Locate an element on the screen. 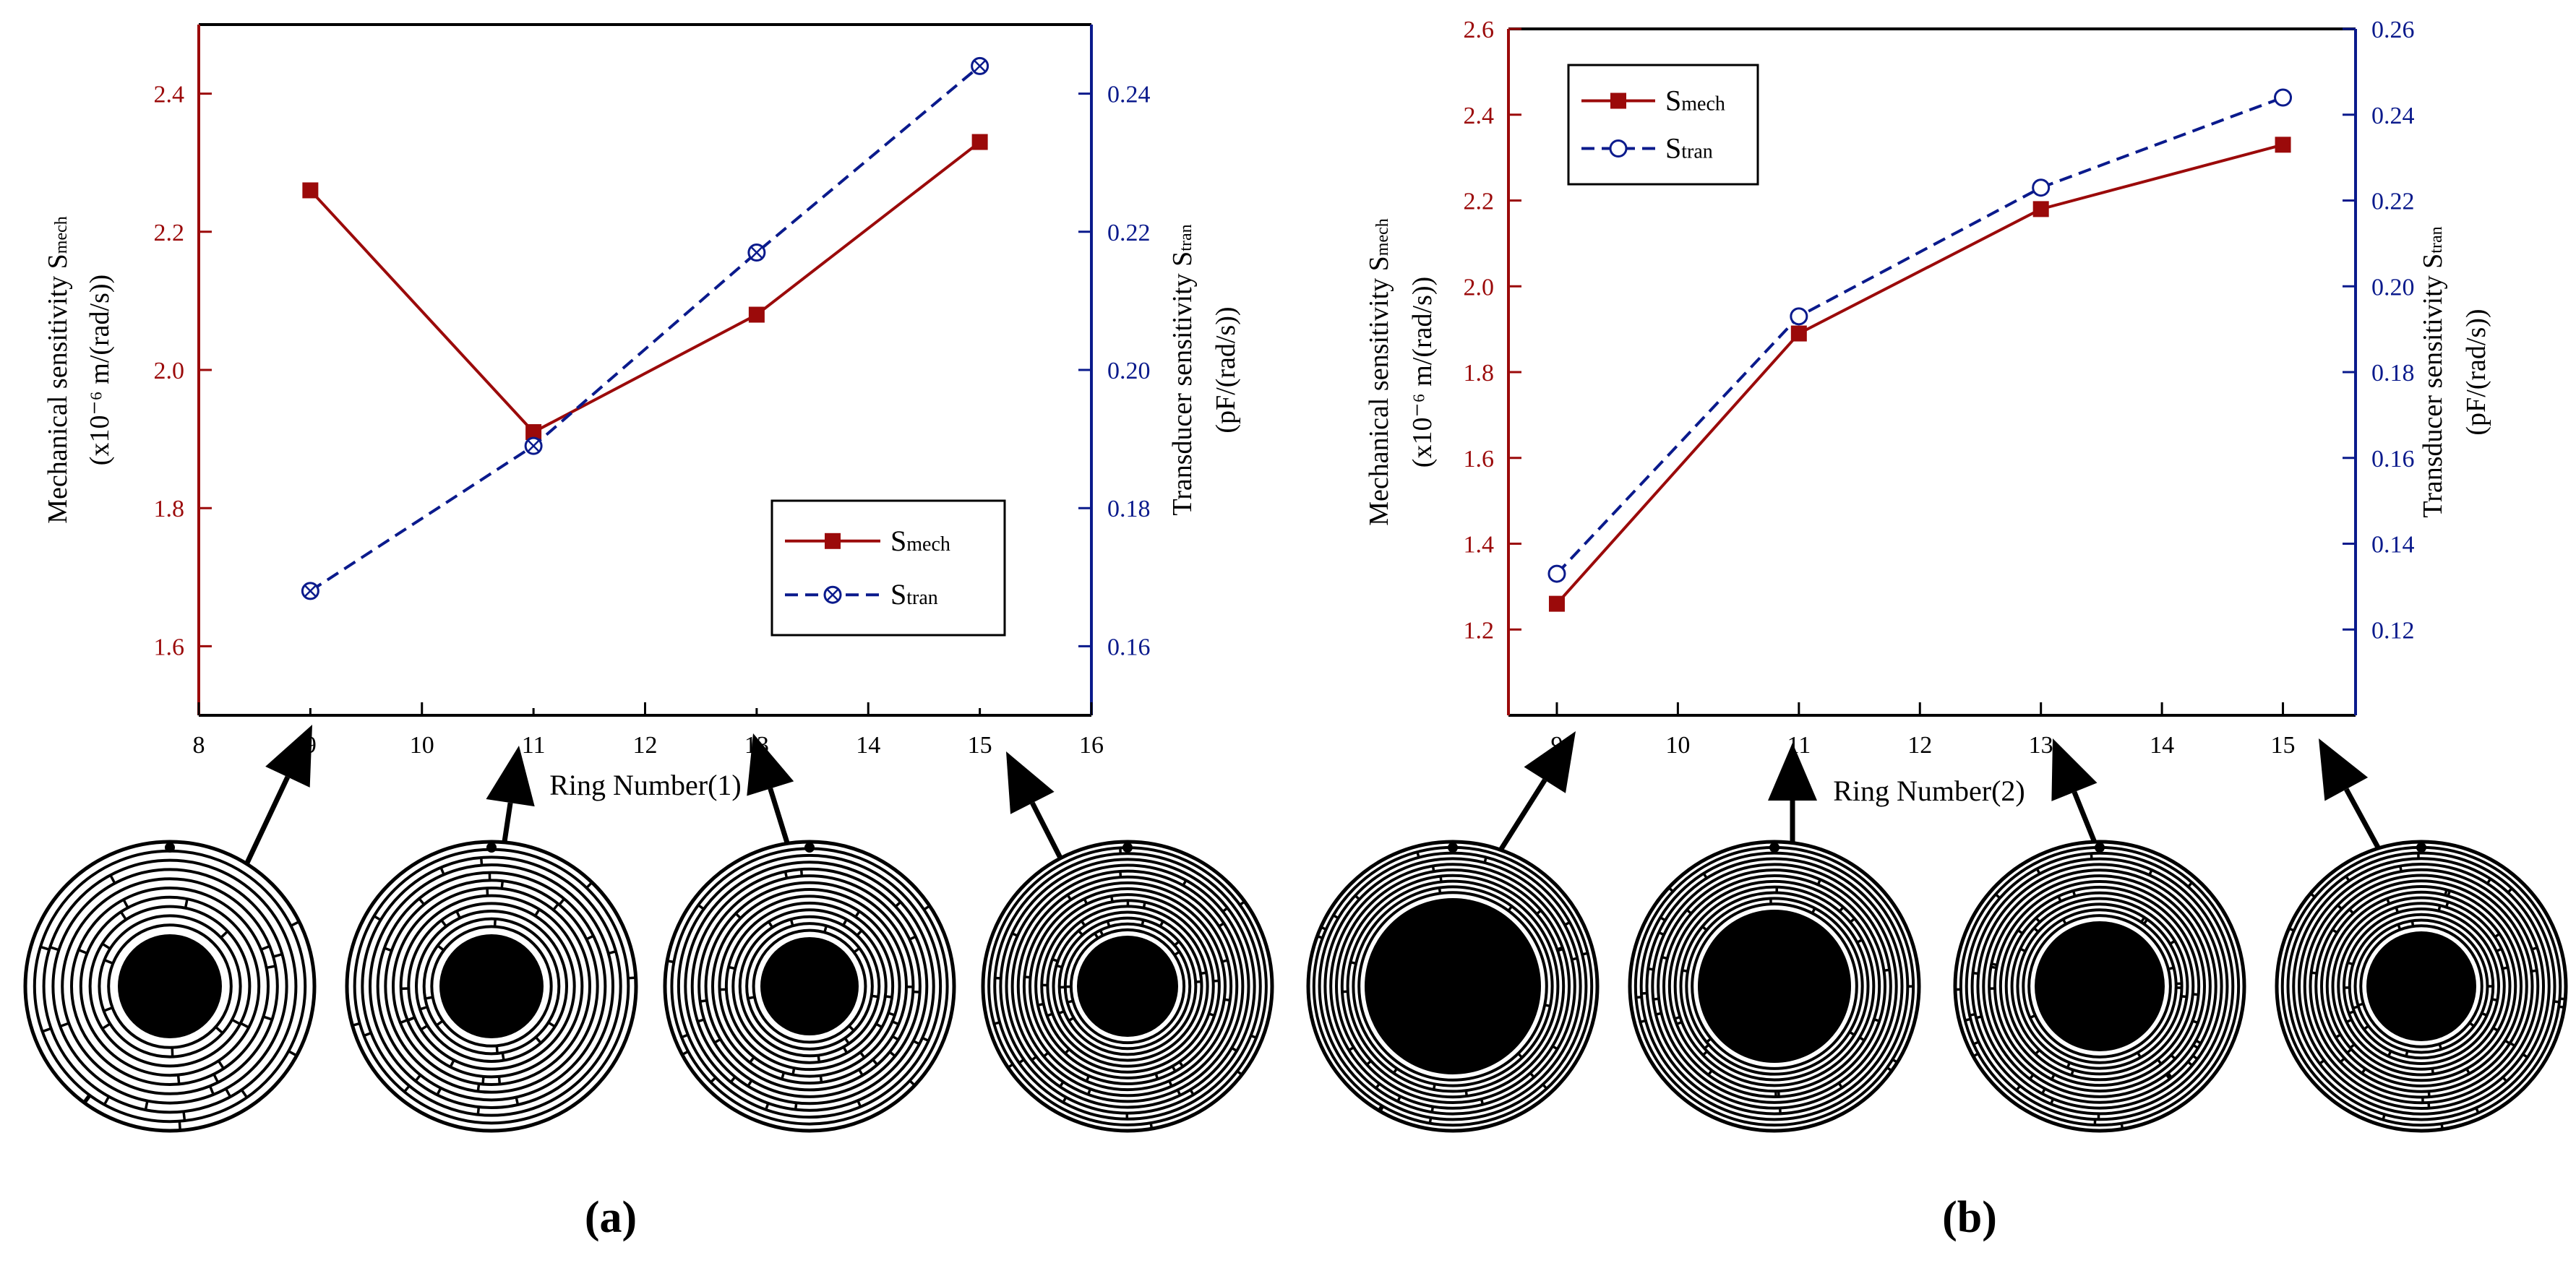 The height and width of the screenshot is (1263, 2576). left-y-tick-label: 2.4 is located at coordinates (1480, 116).